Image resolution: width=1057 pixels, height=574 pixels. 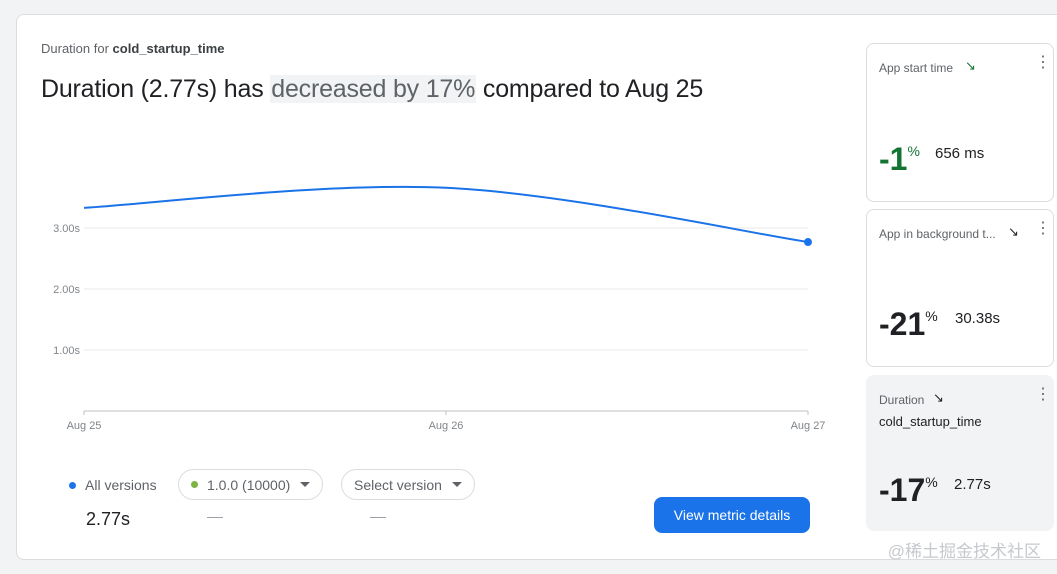 I want to click on subtitle-prefix: Duration for, so click(x=75, y=48).